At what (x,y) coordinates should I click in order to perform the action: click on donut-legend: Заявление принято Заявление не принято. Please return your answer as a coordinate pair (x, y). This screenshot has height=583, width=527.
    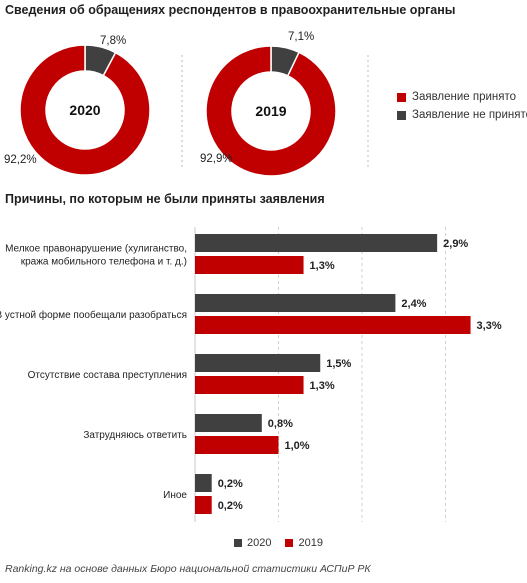
    Looking at the image, I should click on (462, 106).